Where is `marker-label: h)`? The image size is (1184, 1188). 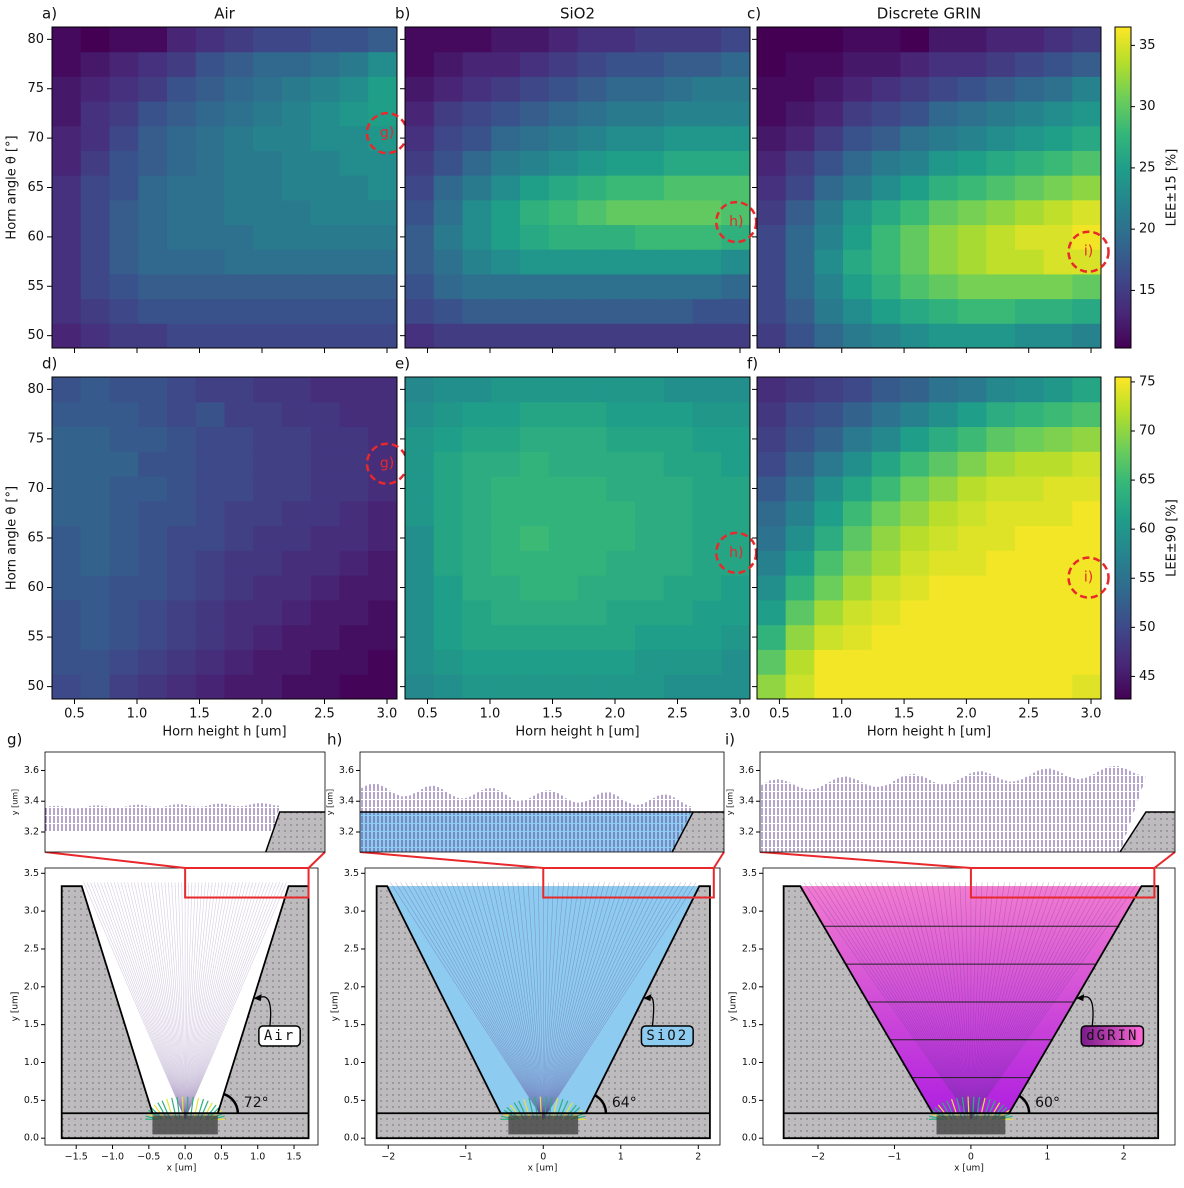
marker-label: h) is located at coordinates (736, 553).